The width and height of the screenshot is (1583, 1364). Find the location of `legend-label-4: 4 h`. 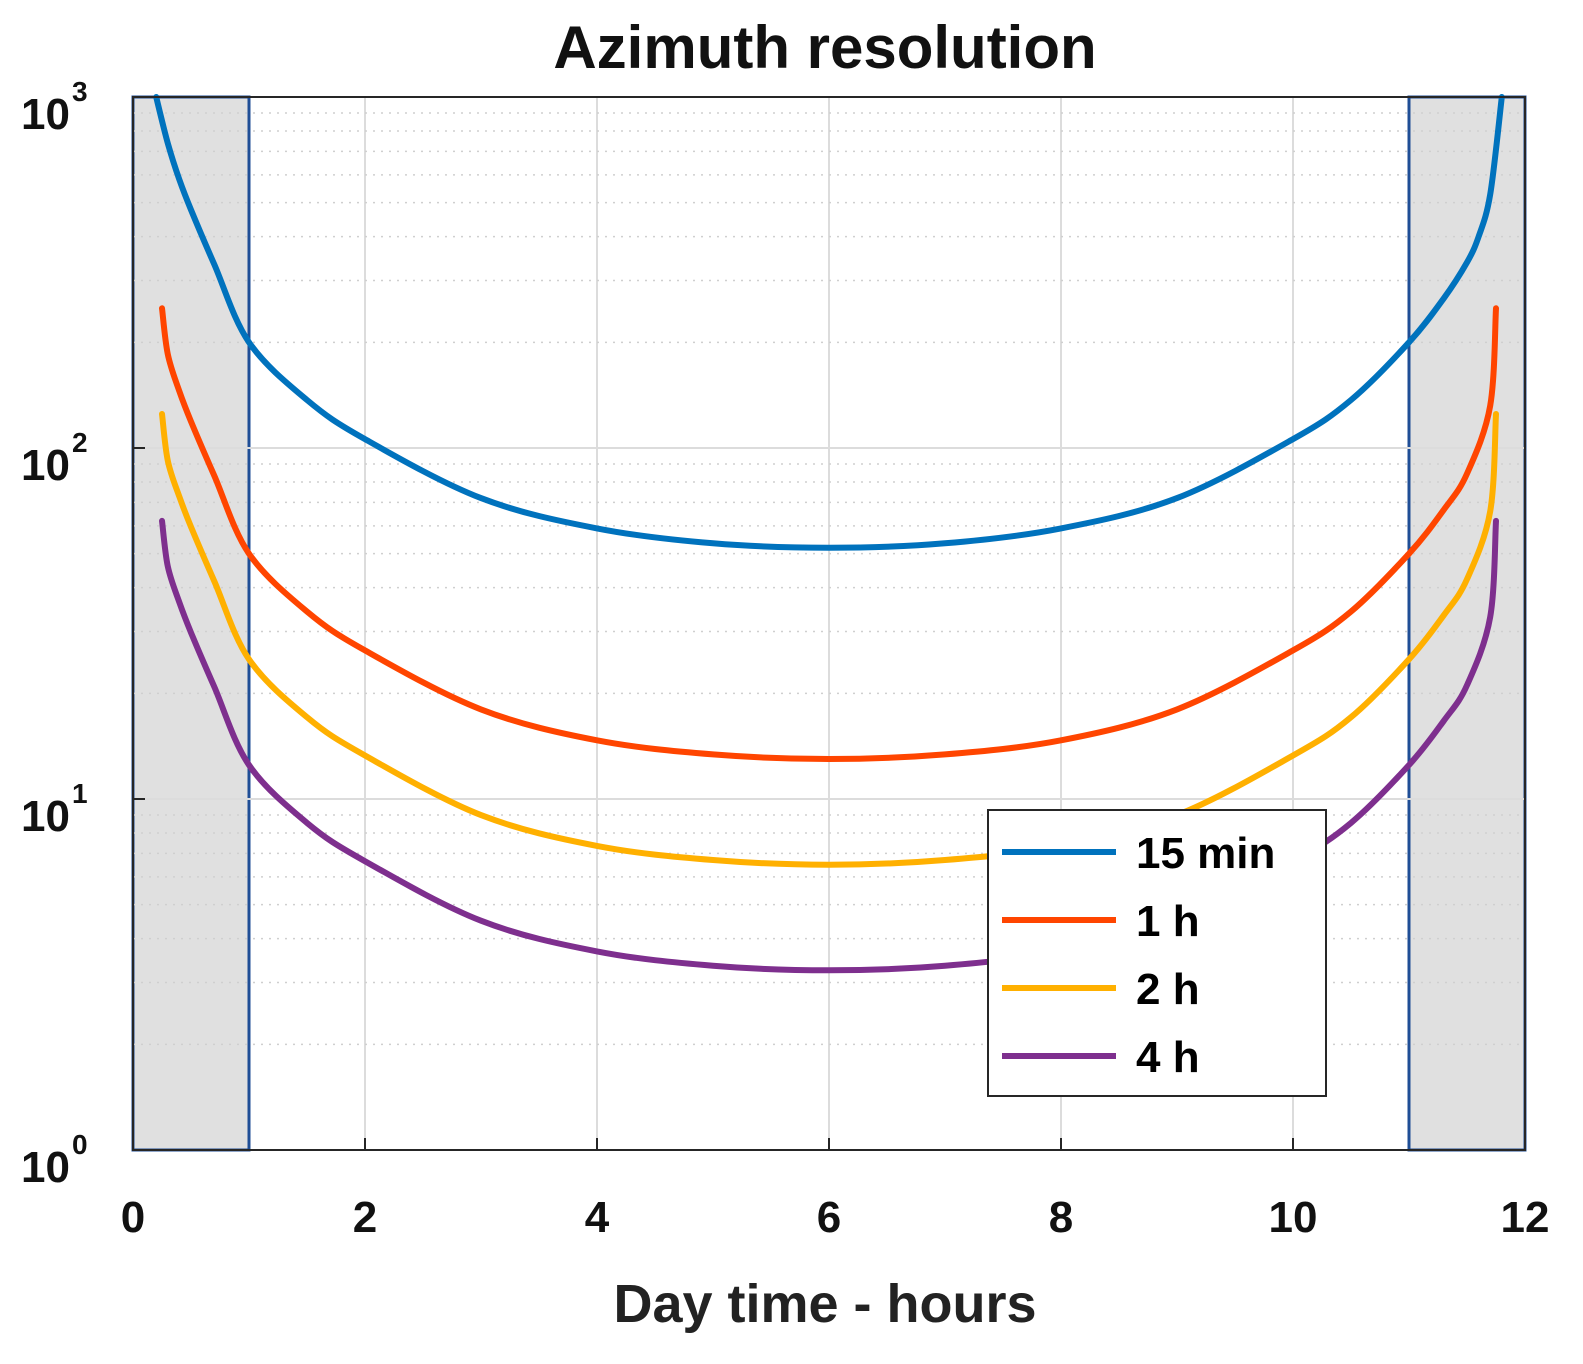

legend-label-4: 4 h is located at coordinates (1168, 1057).